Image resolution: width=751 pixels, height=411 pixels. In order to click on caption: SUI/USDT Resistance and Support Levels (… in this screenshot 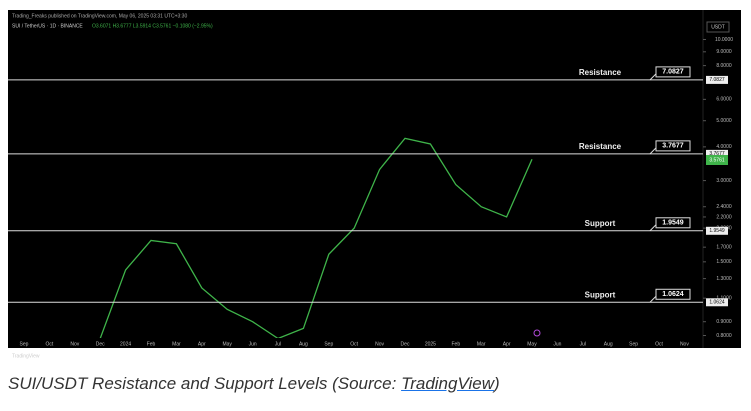, I will do `click(254, 384)`.